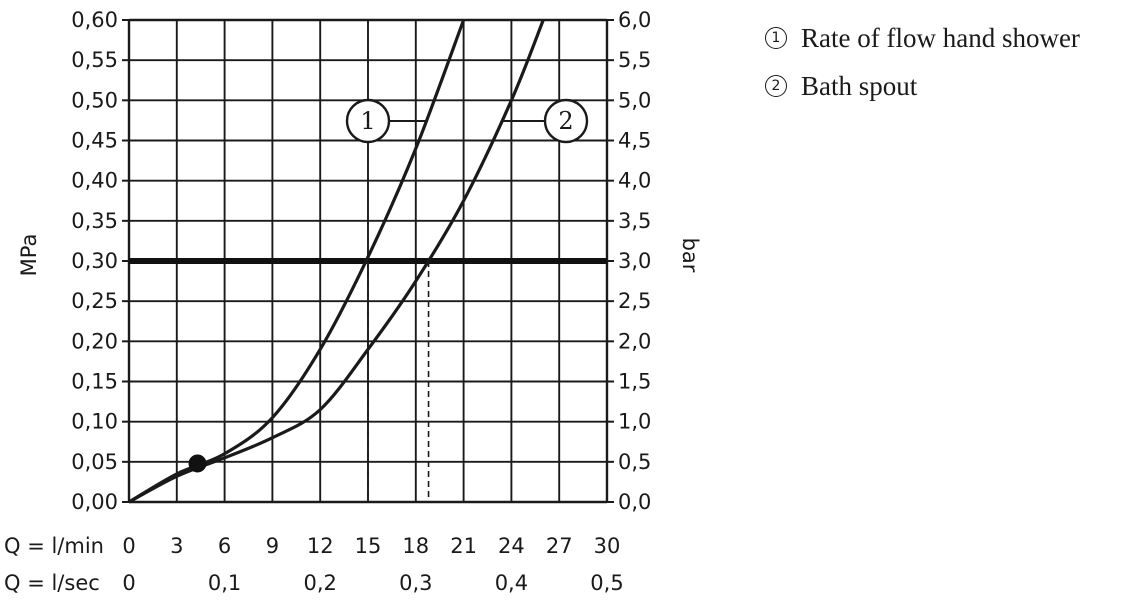 The image size is (1136, 600). What do you see at coordinates (634, 100) in the screenshot?
I see `y-right-tick-label: 5,0` at bounding box center [634, 100].